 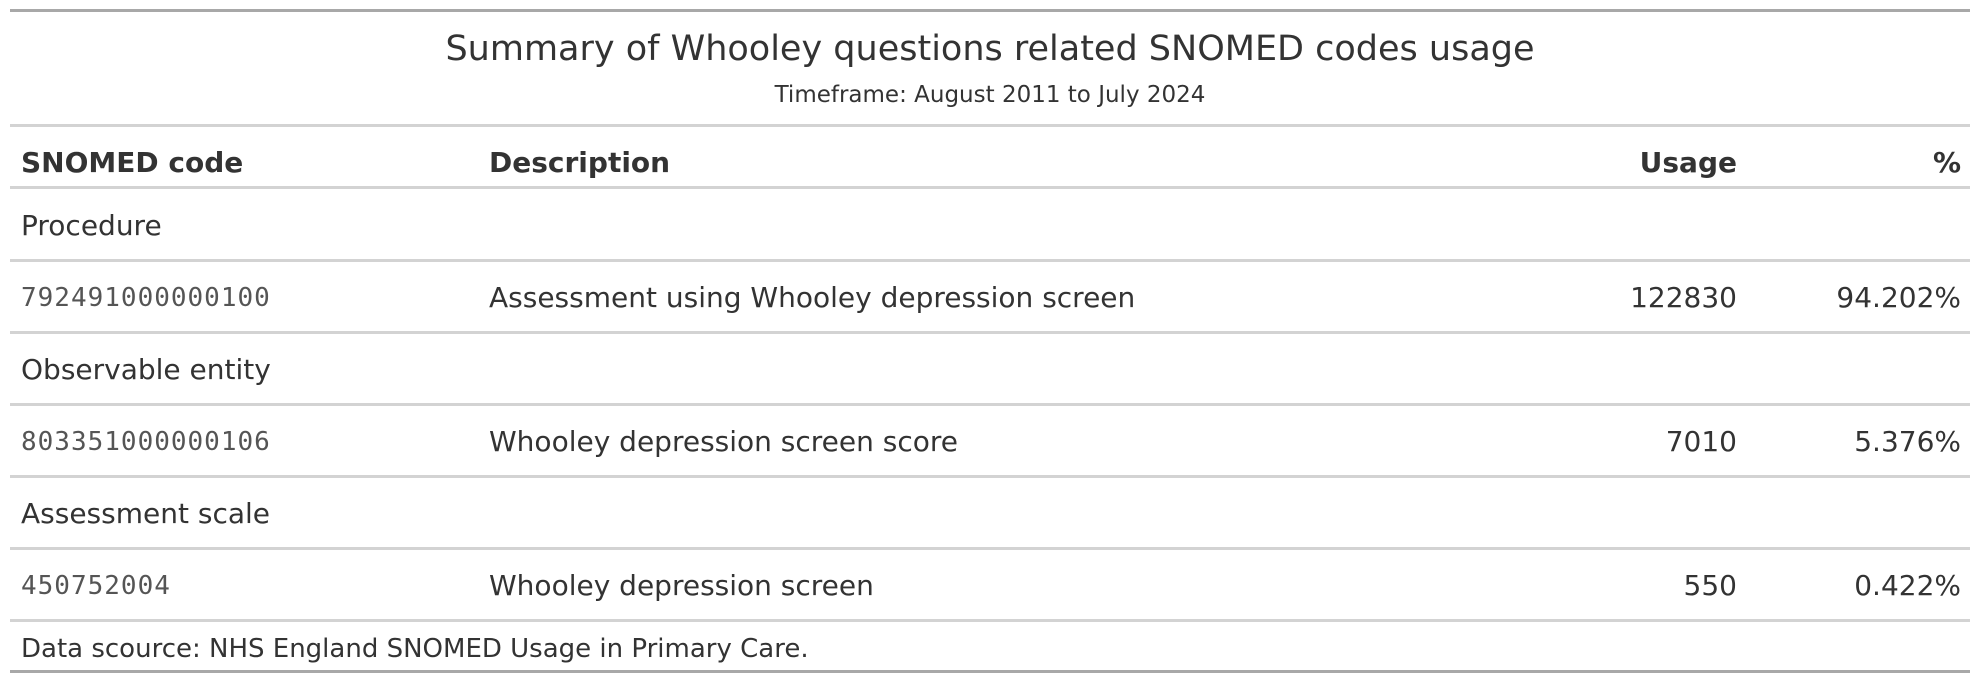 I want to click on column-header-usage: Usage, so click(x=1688, y=162).